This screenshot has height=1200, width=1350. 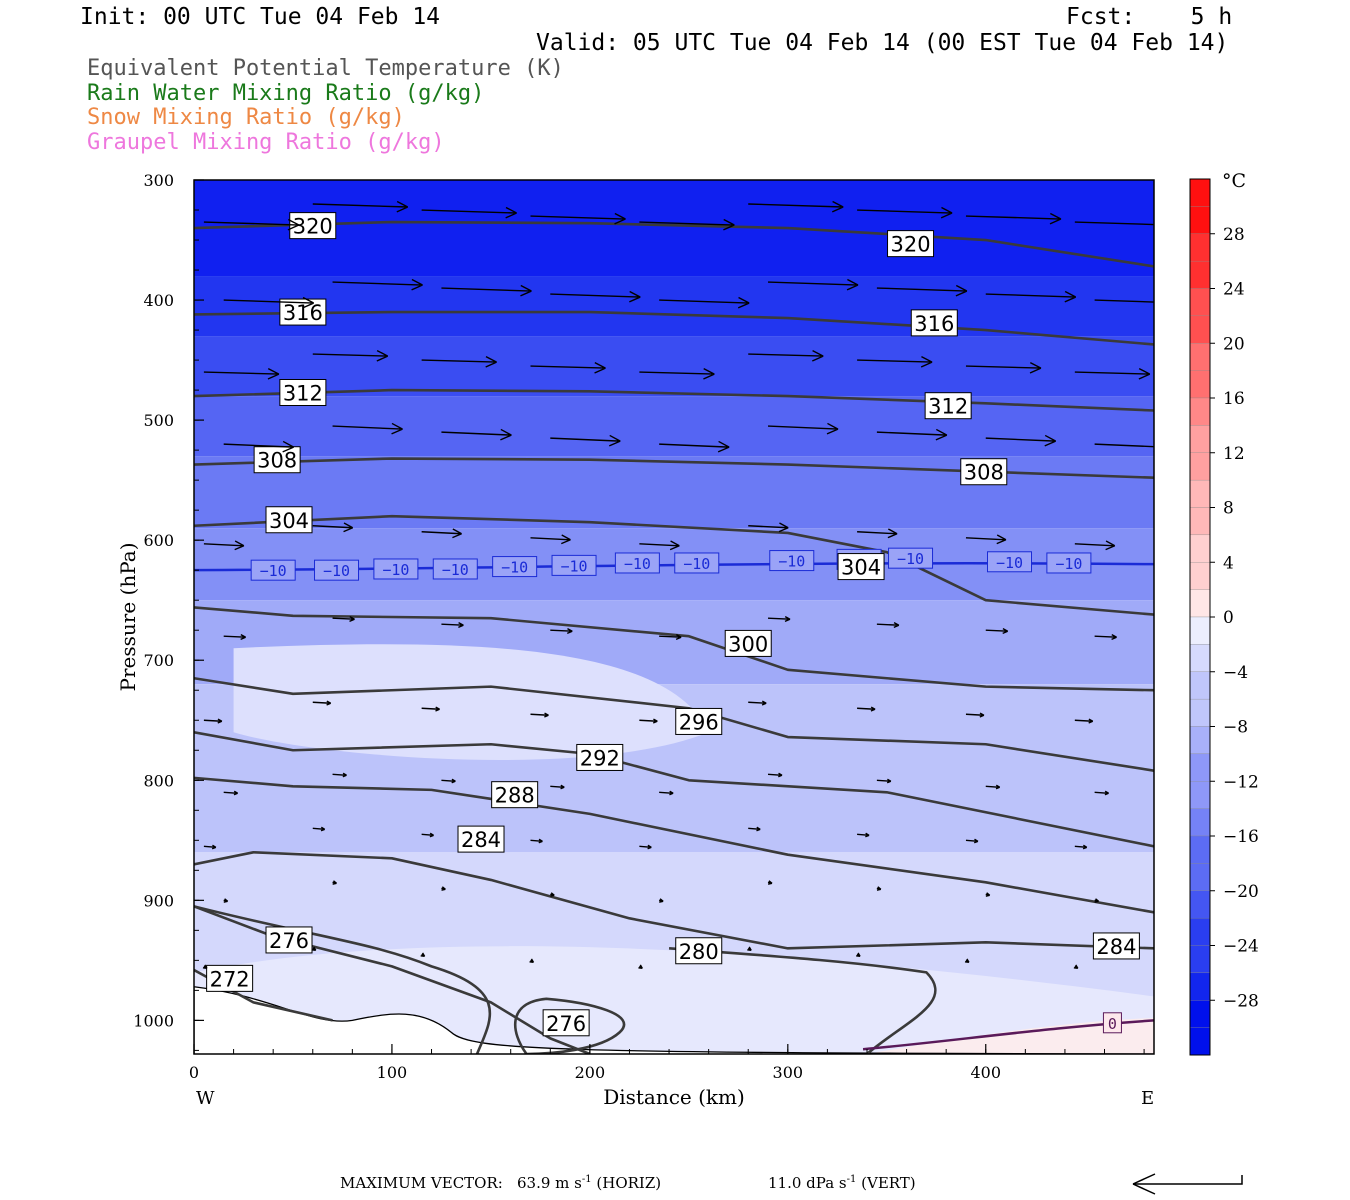 I want to click on contour-label-276: 276, so click(x=289, y=940).